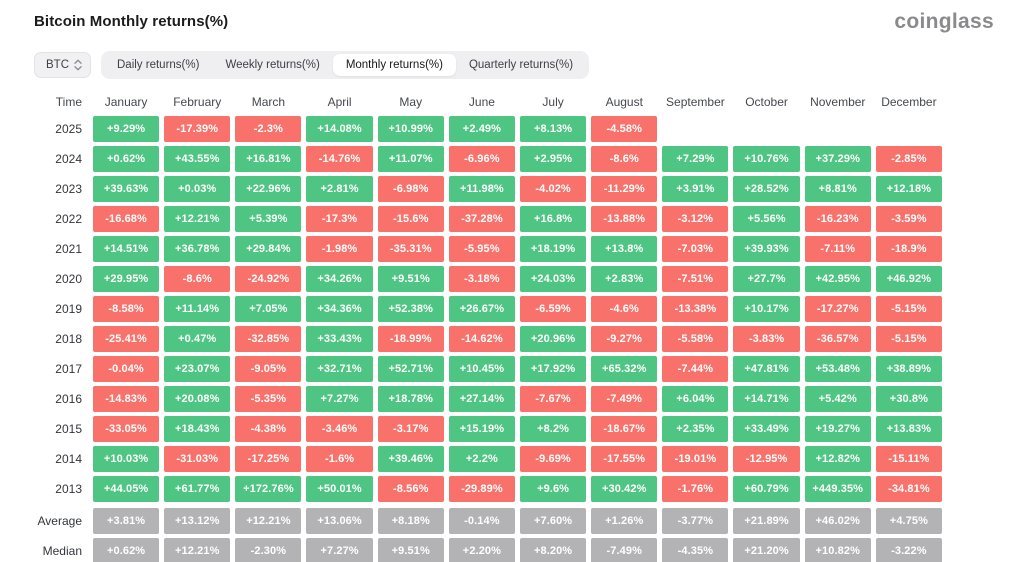 This screenshot has height=562, width=1024. I want to click on return-cell: -33.05%, so click(126, 429).